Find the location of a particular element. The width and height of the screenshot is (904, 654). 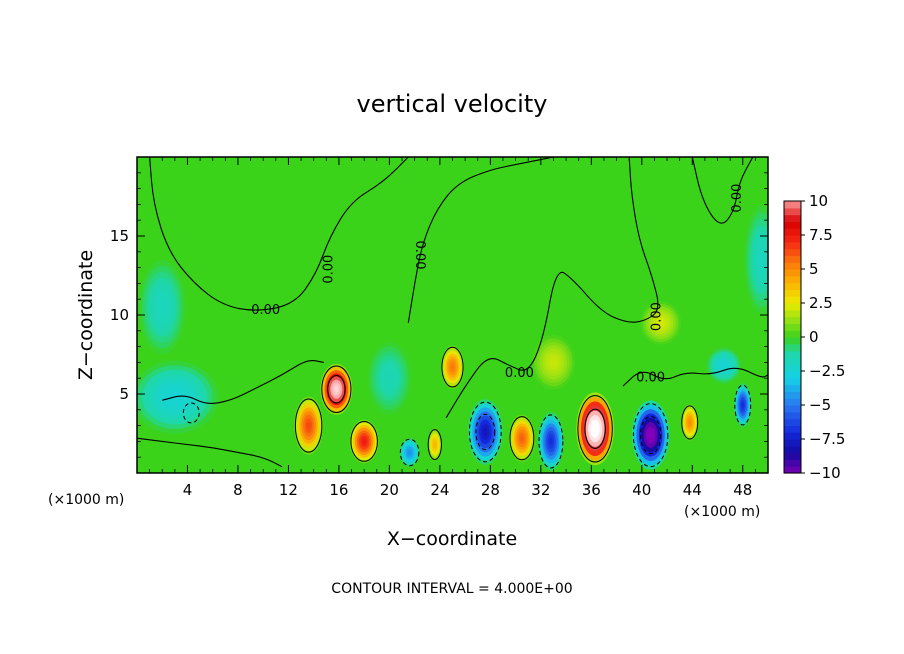

colorbar: 10 7.5 5 2.5 0 −2.5 −5 −7.5 −10 is located at coordinates (814, 337).